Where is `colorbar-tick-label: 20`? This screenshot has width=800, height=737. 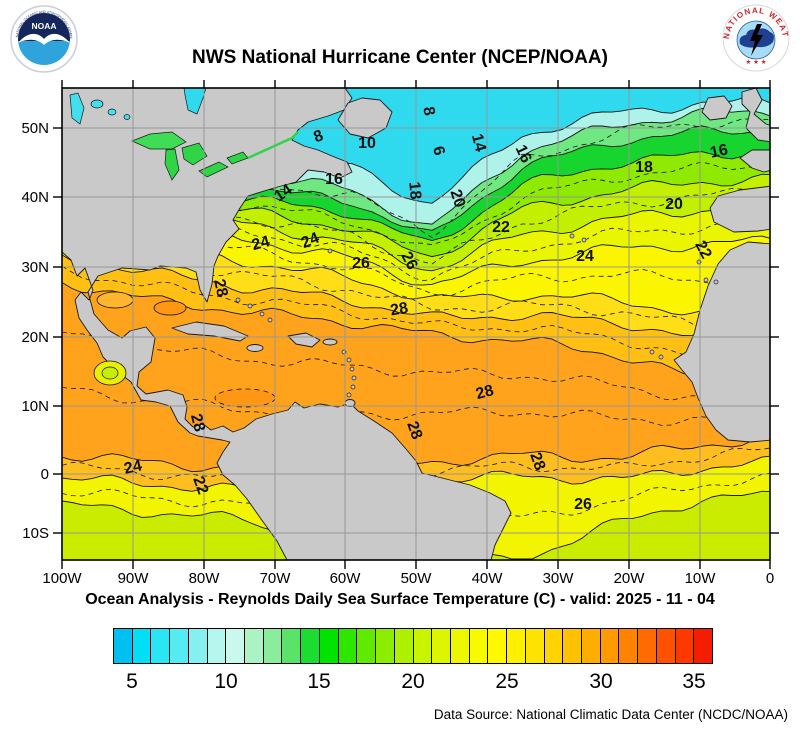 colorbar-tick-label: 20 is located at coordinates (413, 681).